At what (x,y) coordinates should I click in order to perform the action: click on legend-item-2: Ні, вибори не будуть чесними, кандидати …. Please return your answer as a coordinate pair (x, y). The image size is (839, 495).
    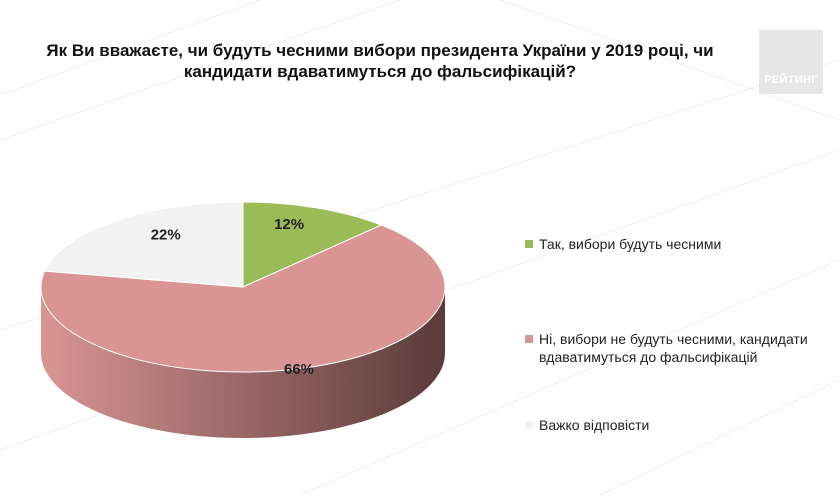
    Looking at the image, I should click on (672, 348).